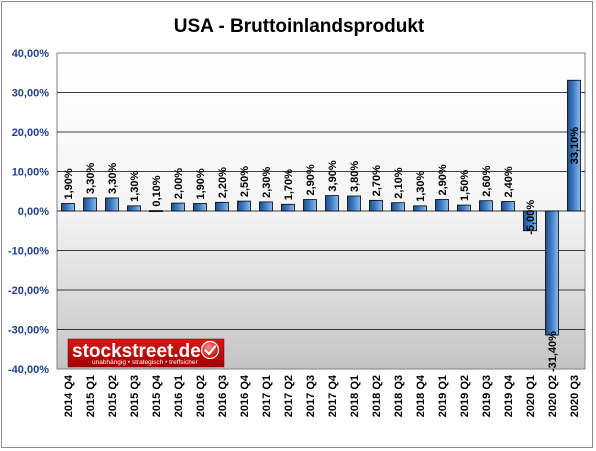 This screenshot has width=596, height=451. I want to click on data-label: 0,10%, so click(157, 190).